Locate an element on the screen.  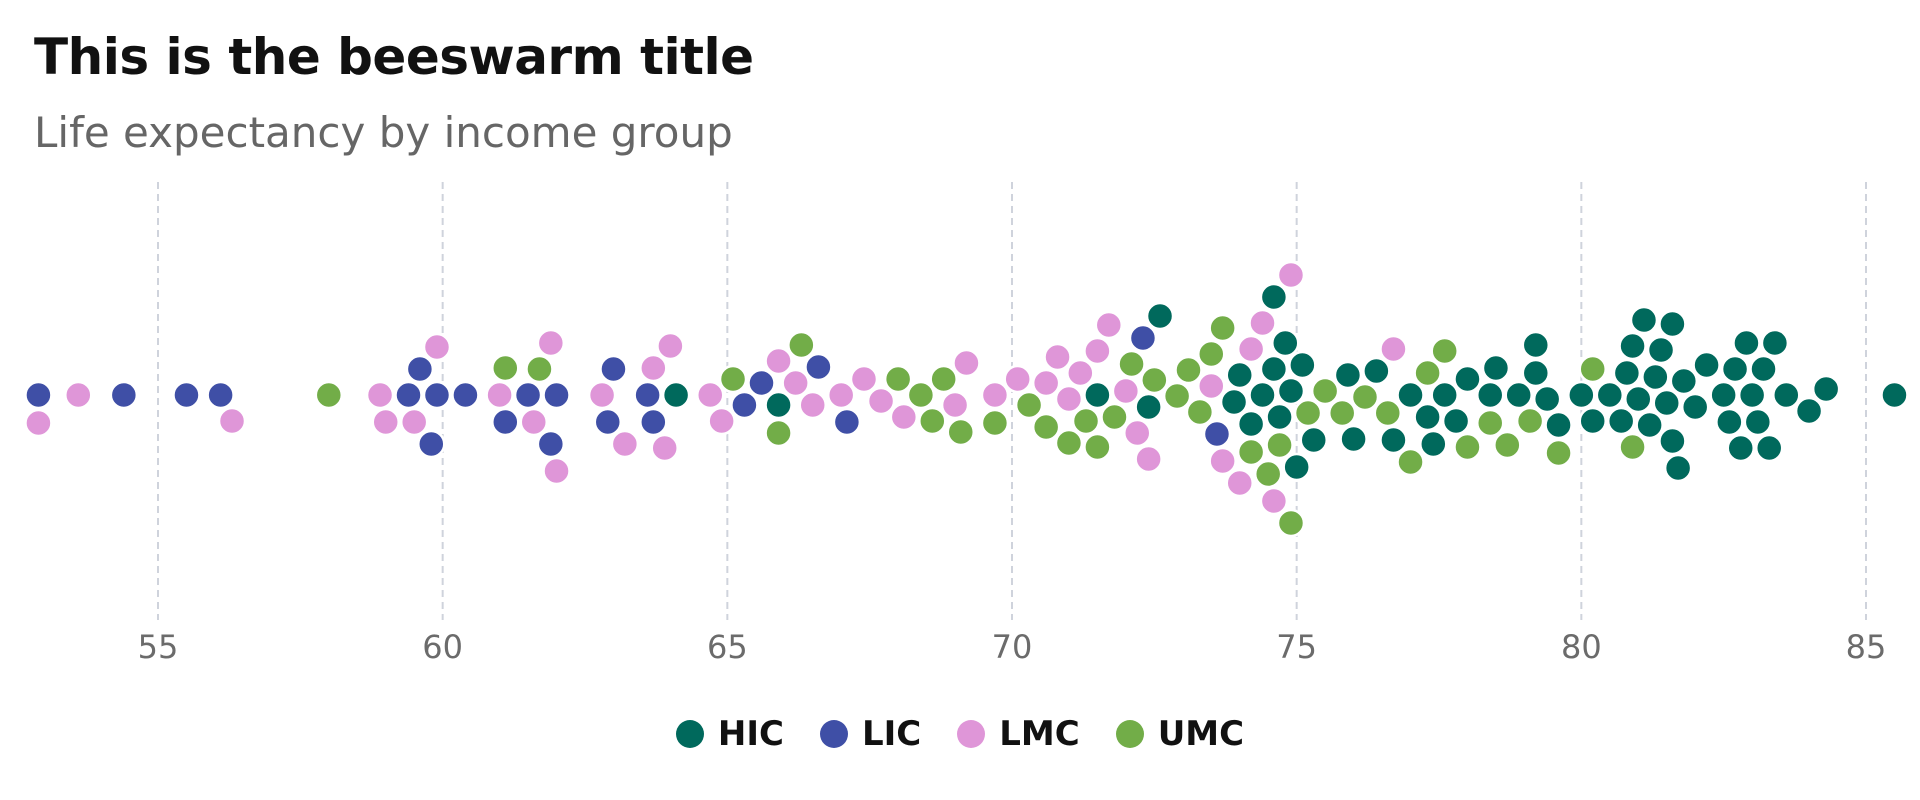
legend-item-lic: LIC is located at coordinates (870, 734).